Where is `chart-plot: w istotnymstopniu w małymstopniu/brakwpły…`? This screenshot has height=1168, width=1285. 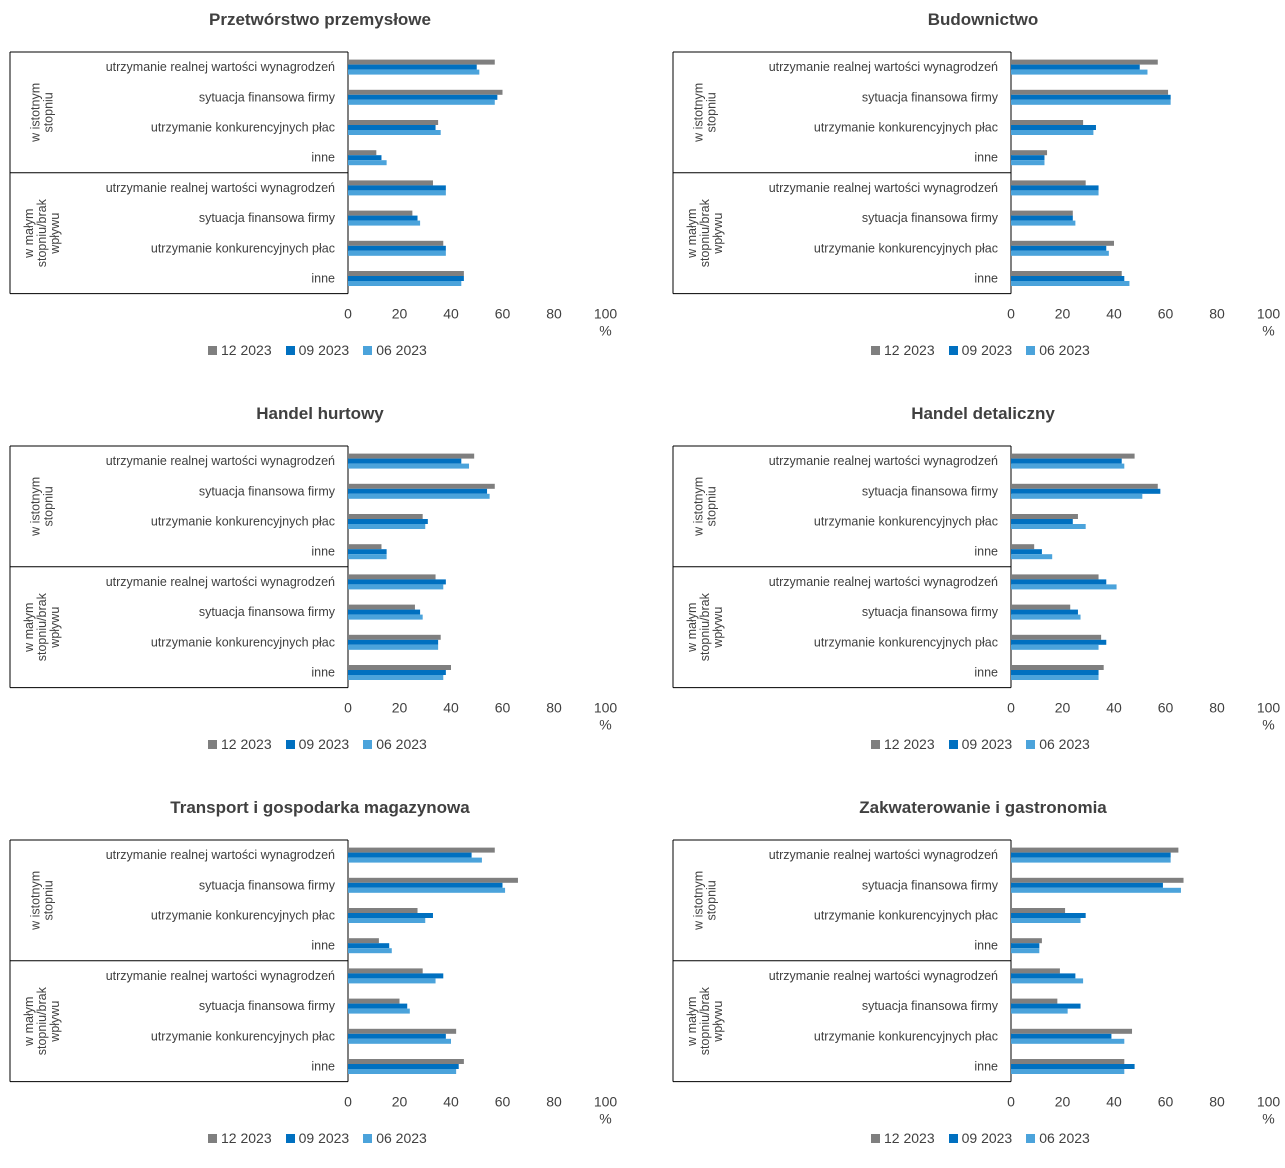 chart-plot: w istotnymstopniu w małymstopniu/brakwpły… is located at coordinates (313, 983).